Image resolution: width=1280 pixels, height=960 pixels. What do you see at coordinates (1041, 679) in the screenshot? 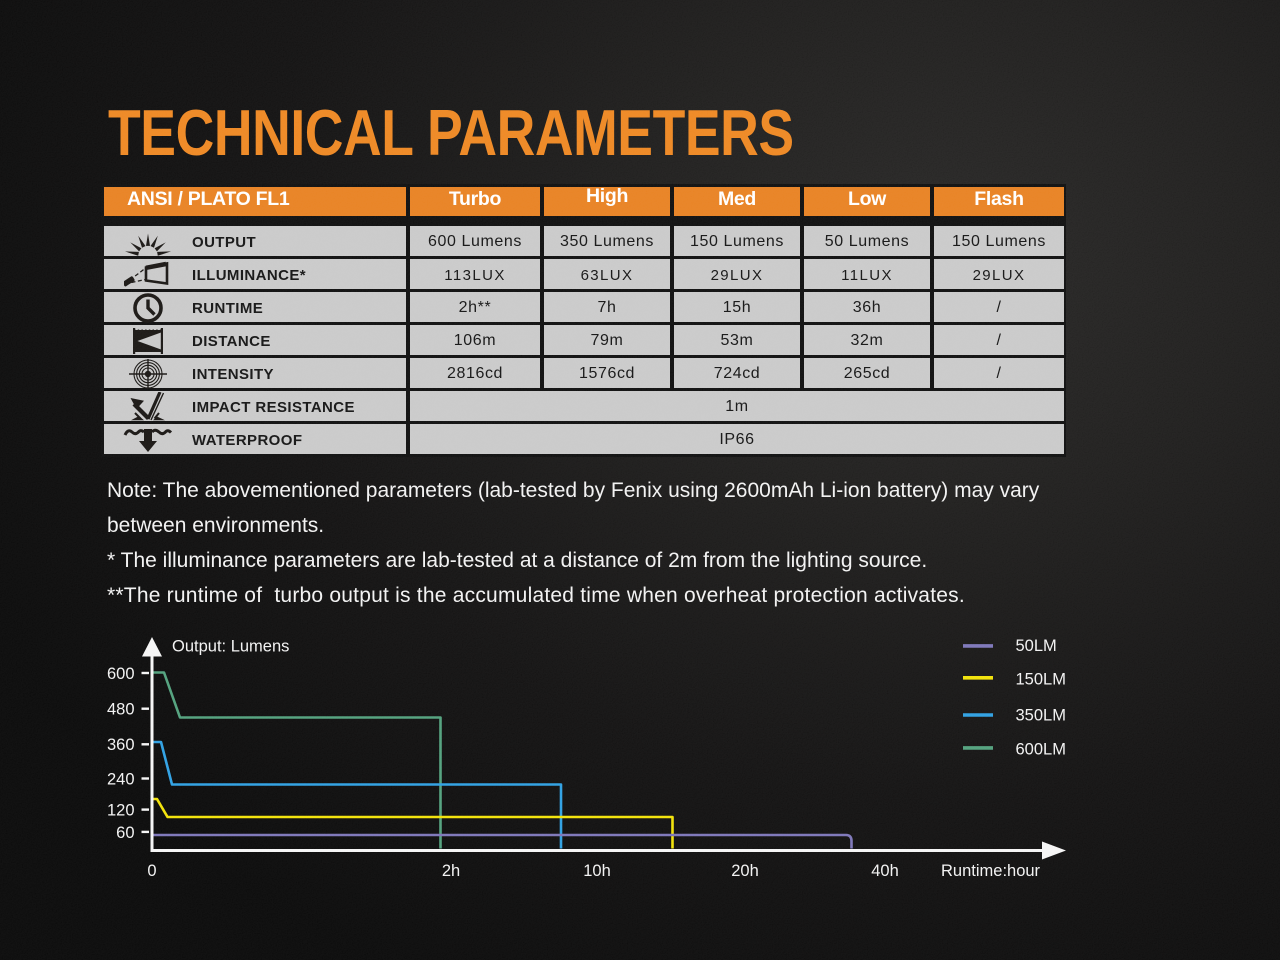
I see `svg-text: 150LM` at bounding box center [1041, 679].